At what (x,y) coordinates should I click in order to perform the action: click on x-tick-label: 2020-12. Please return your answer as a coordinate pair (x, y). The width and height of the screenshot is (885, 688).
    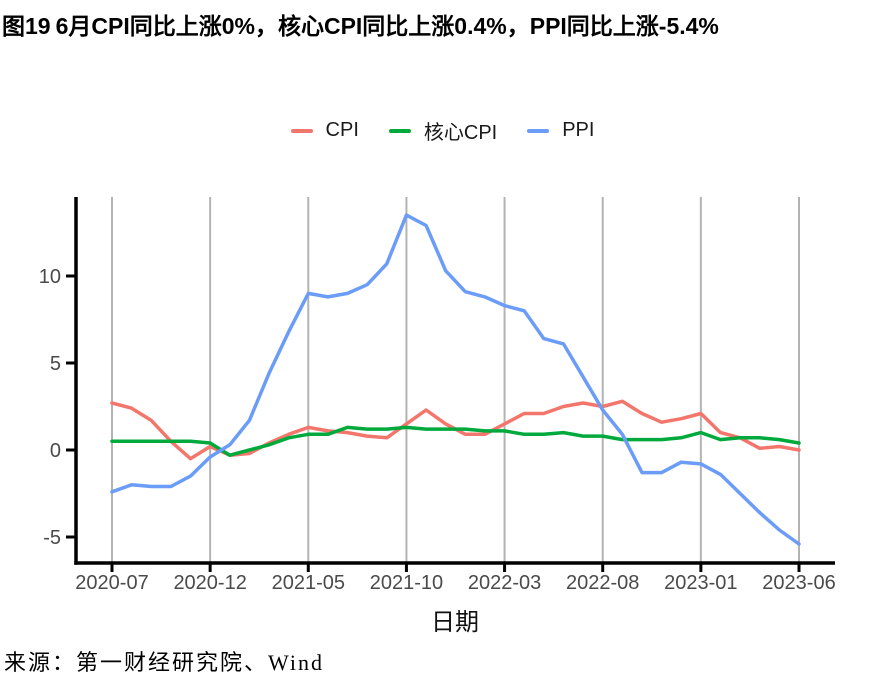
    Looking at the image, I should click on (209, 583).